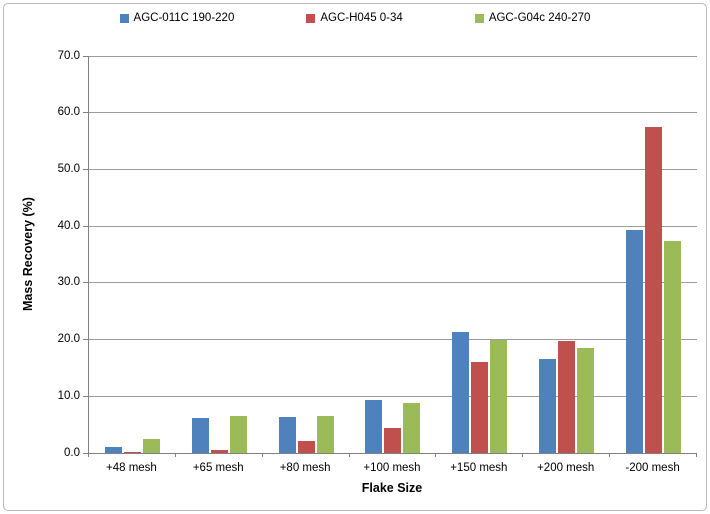  I want to click on legend-item: AGC-011C 190-220, so click(177, 18).